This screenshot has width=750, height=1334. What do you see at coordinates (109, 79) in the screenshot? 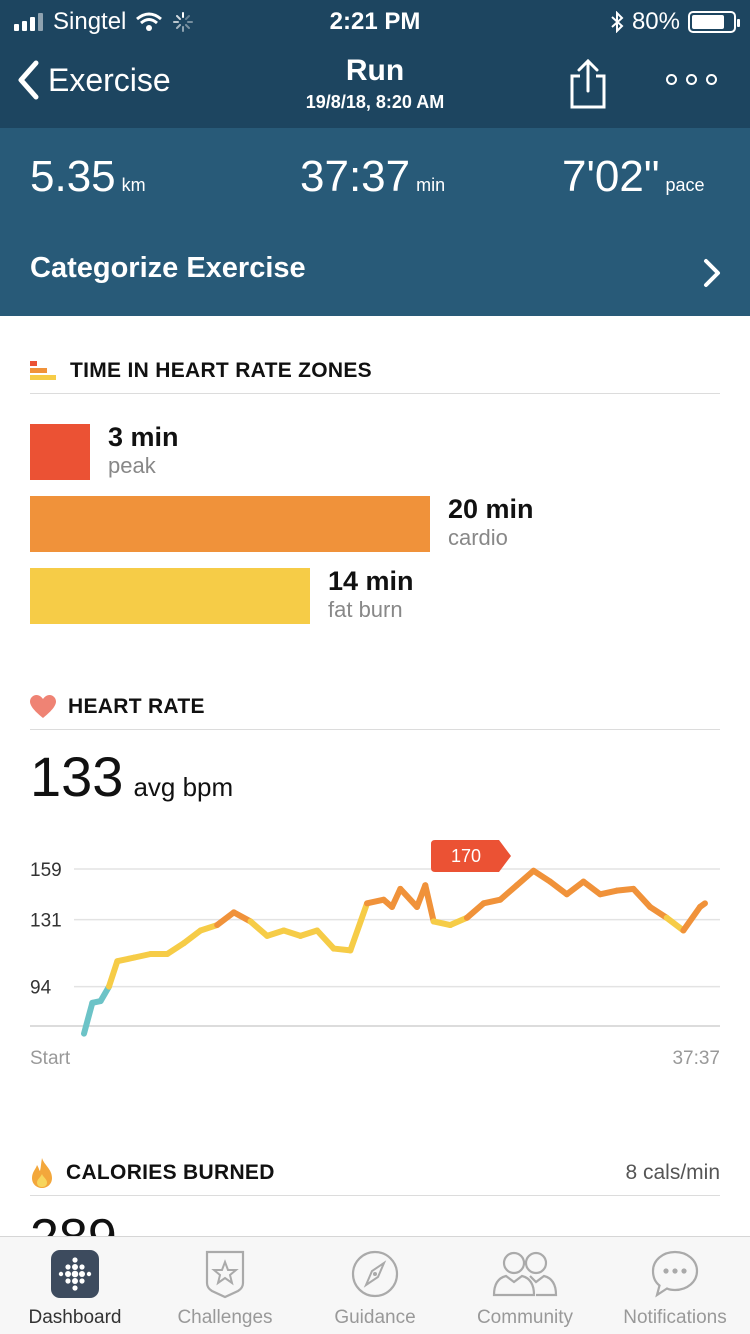
I see `back-label: Exercise` at bounding box center [109, 79].